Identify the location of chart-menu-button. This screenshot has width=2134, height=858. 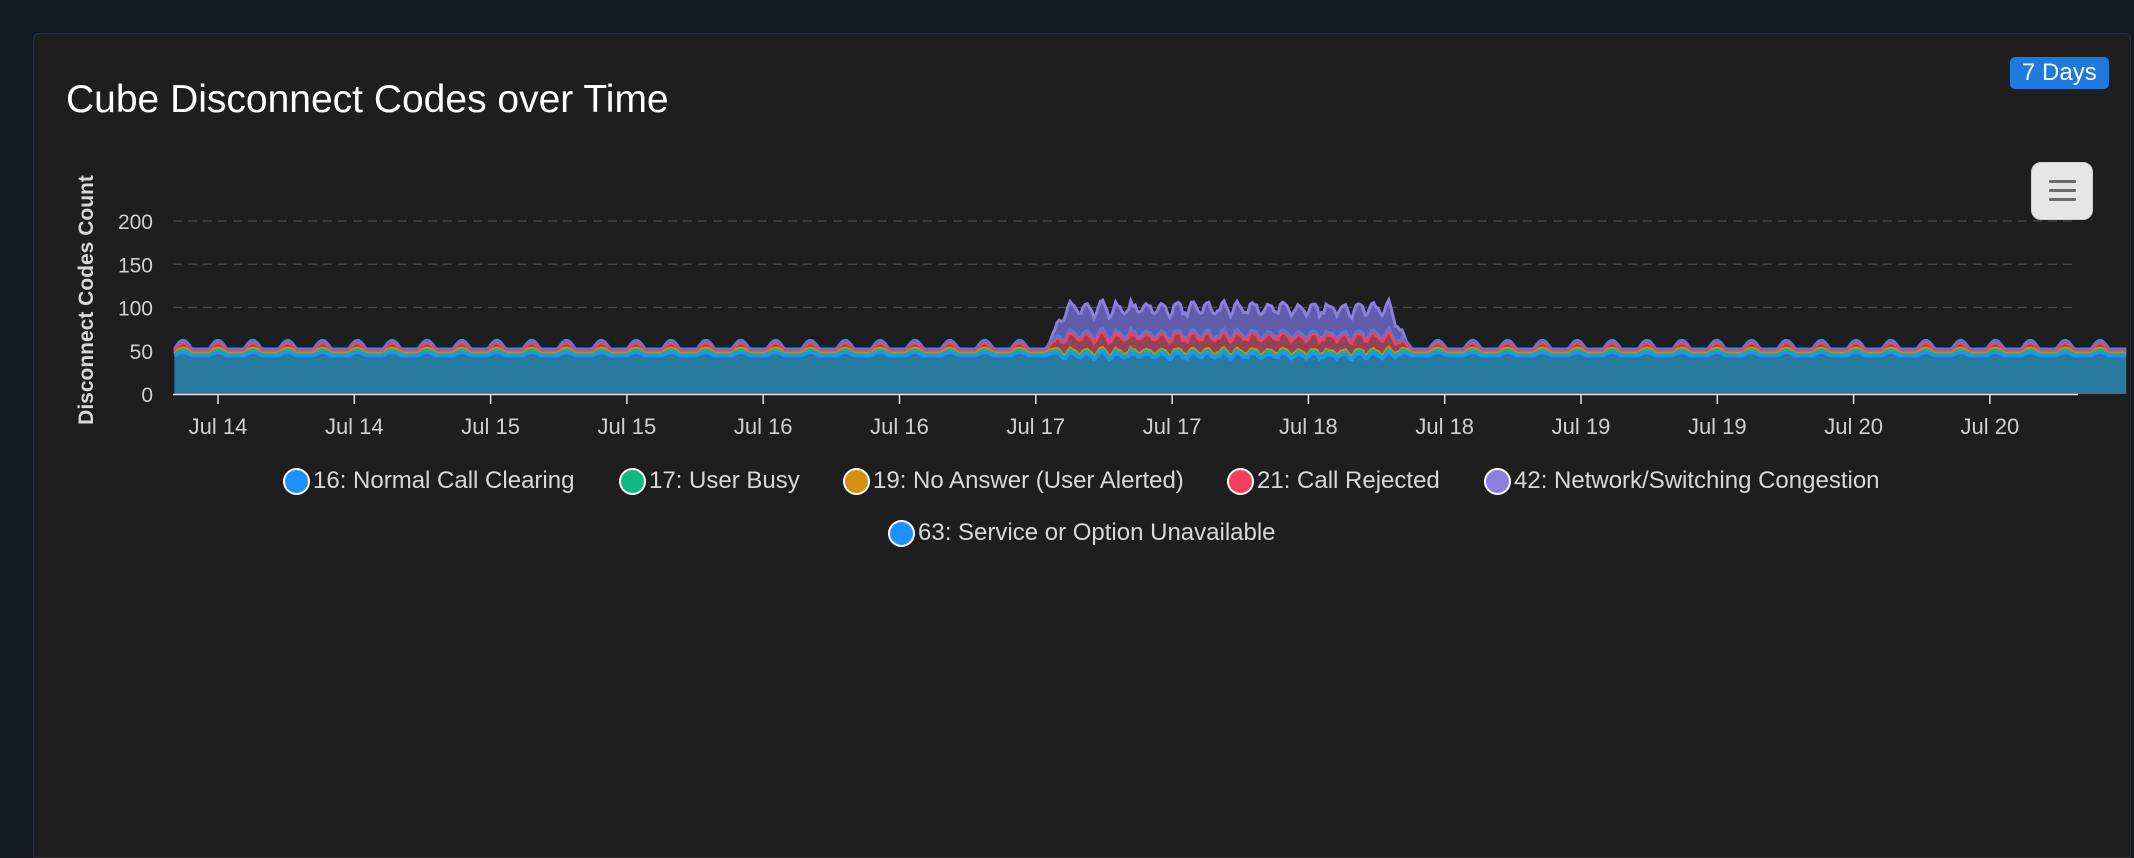
(2062, 191).